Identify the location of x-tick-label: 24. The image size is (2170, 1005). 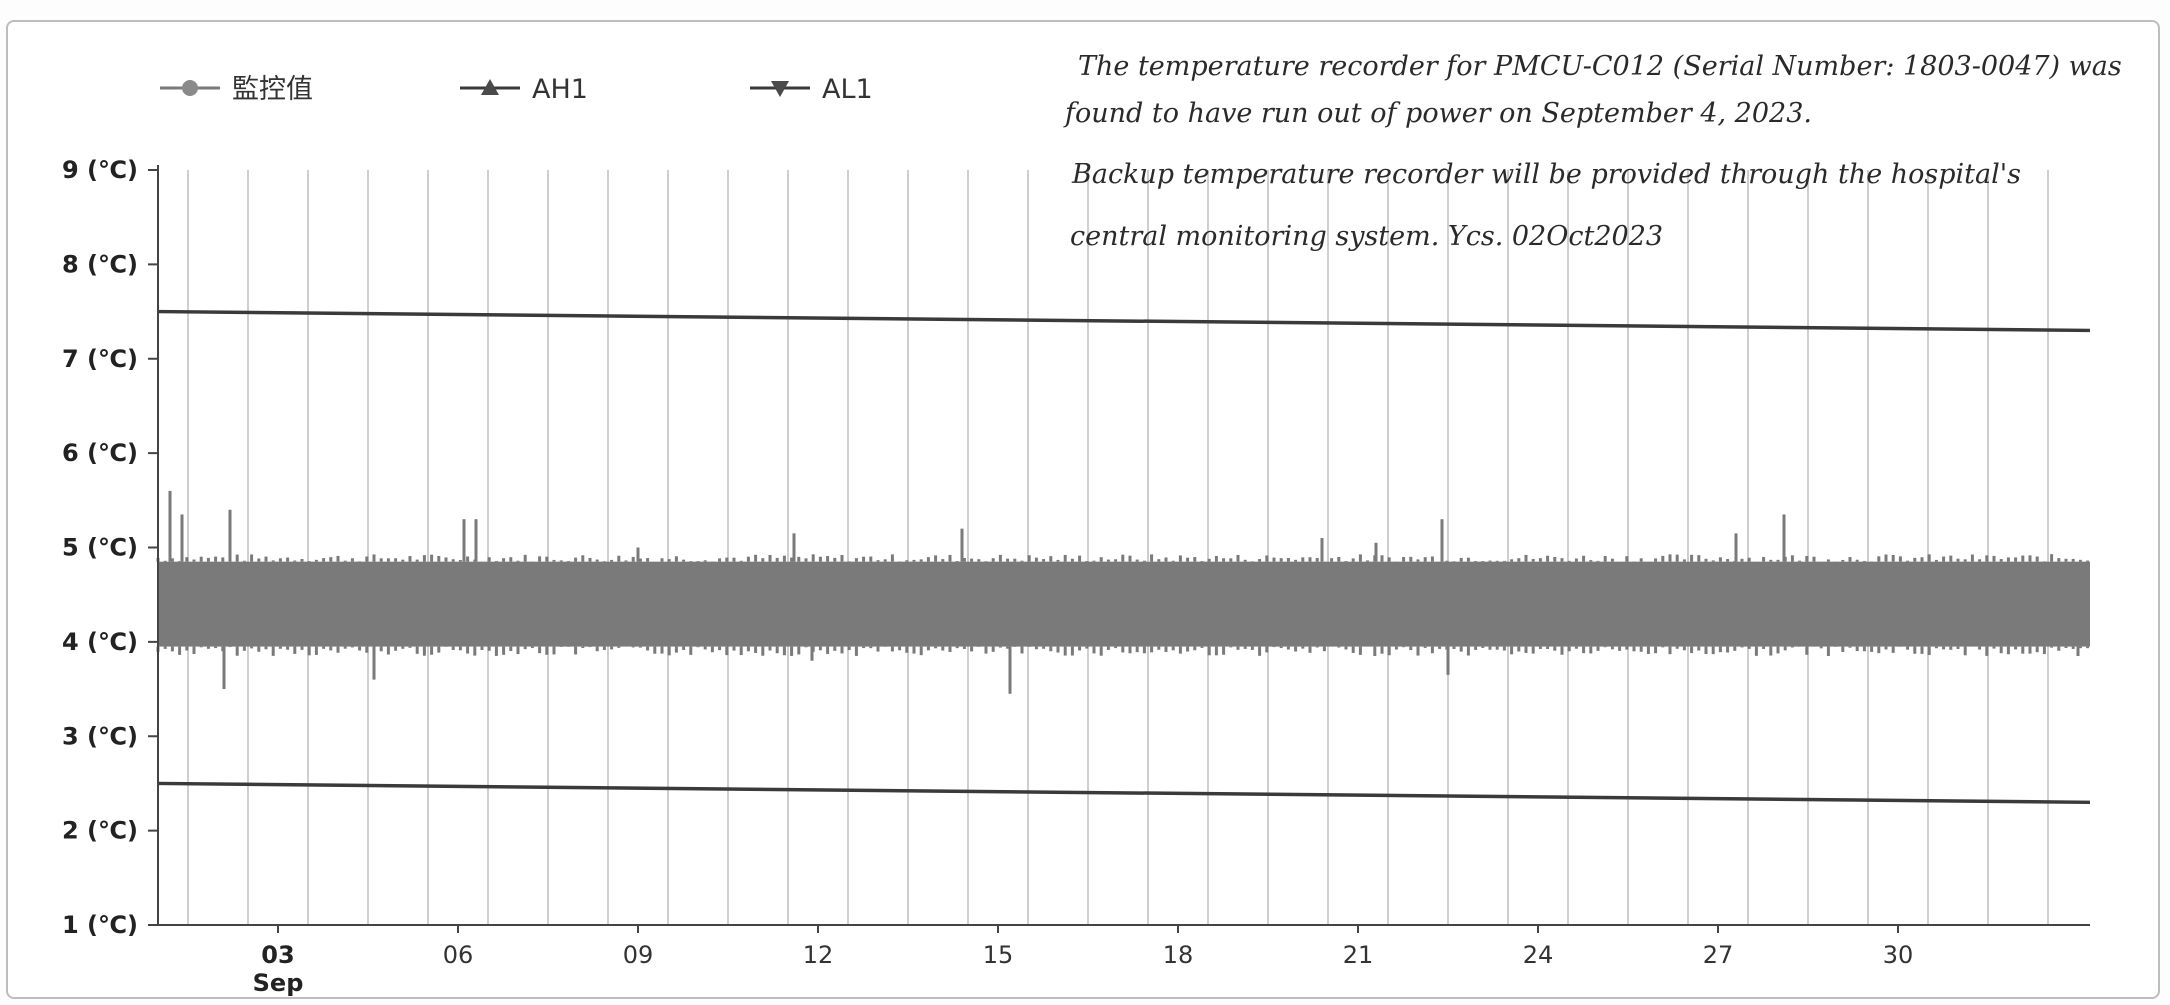
(1538, 955).